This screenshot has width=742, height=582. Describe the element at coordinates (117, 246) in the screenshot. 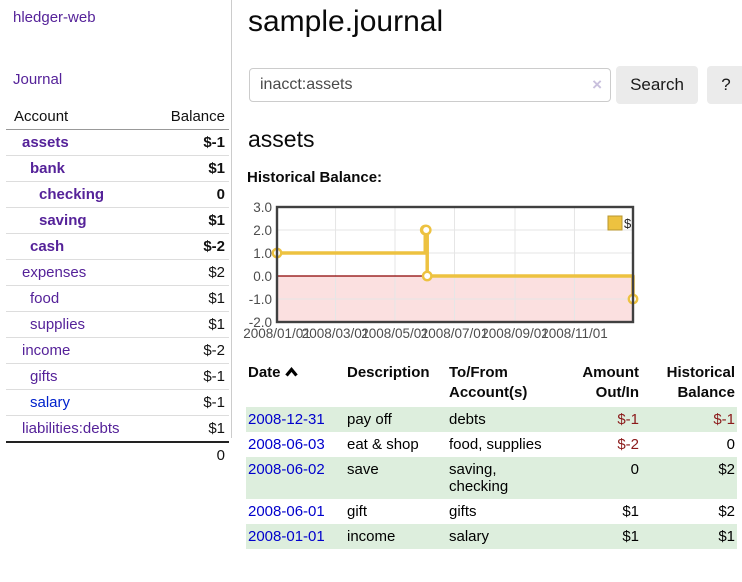

I see `account-row: cash $-2` at that location.